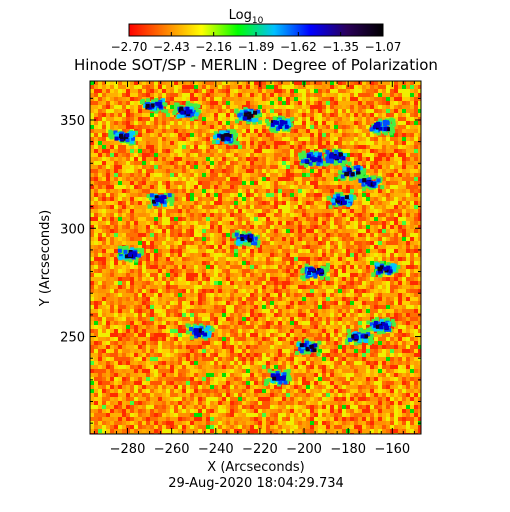 This screenshot has height=512, width=510. What do you see at coordinates (246, 17) in the screenshot?
I see `colorbar-label: Log10` at bounding box center [246, 17].